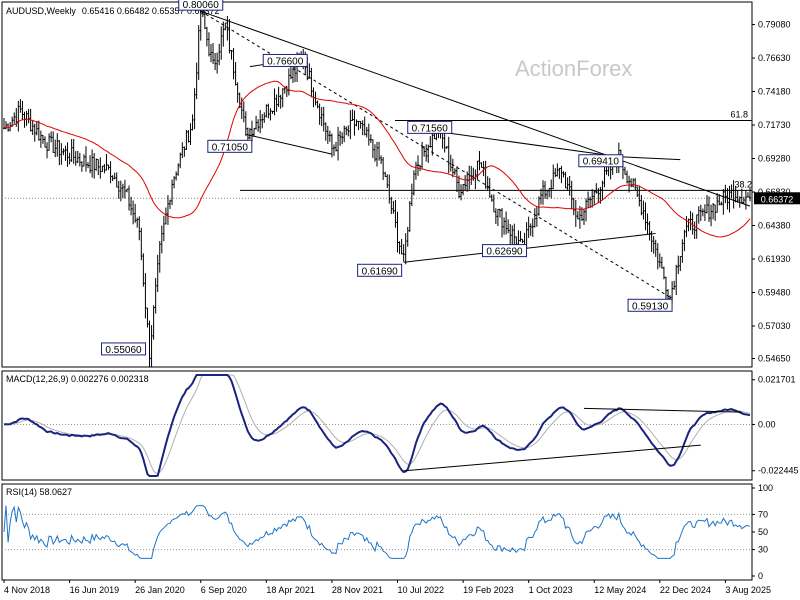  I want to click on macd-label: MACD(12,26,9) 0.002276 0.002318, so click(77, 379).